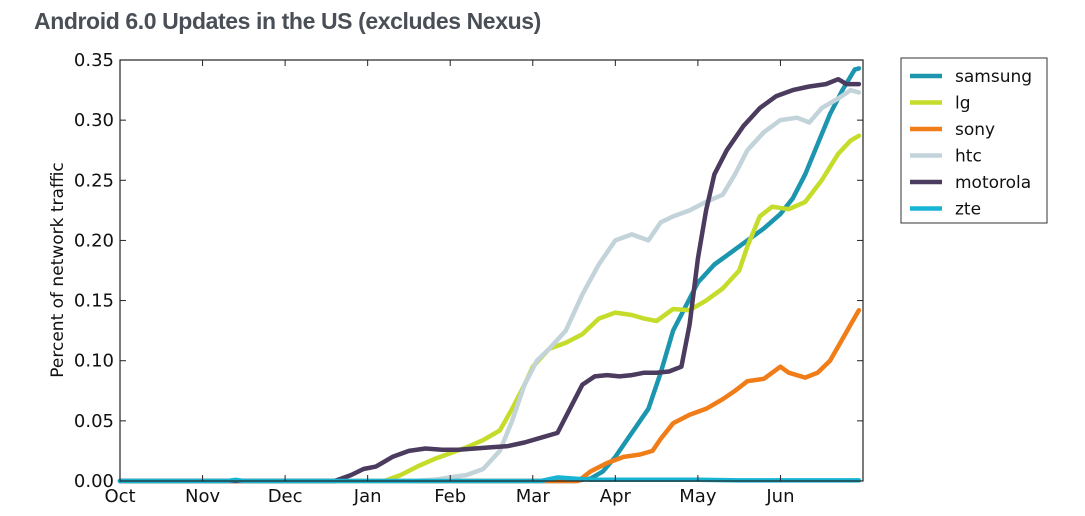  Describe the element at coordinates (533, 496) in the screenshot. I see `x-tick-label: Mar` at that location.